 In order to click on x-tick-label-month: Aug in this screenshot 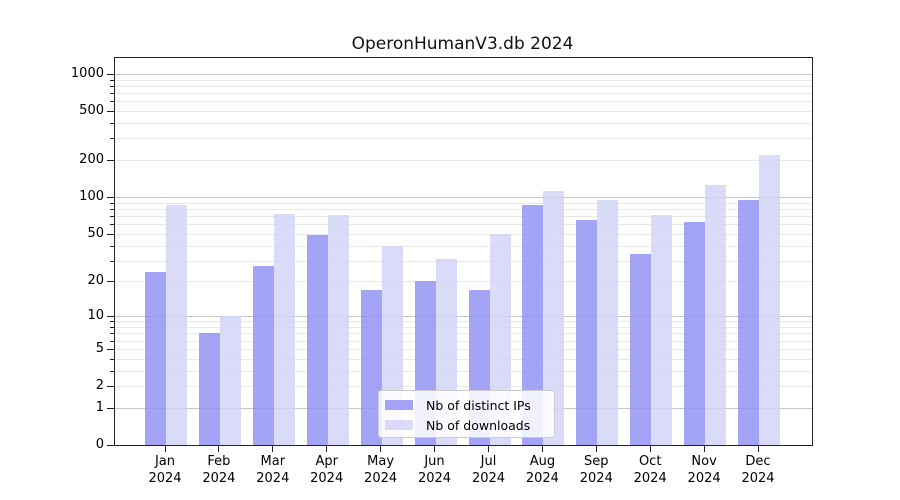, I will do `click(542, 461)`.